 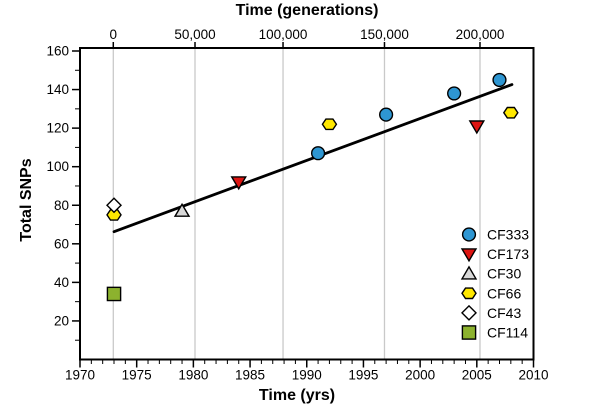 I want to click on series-CF114, so click(x=114, y=294).